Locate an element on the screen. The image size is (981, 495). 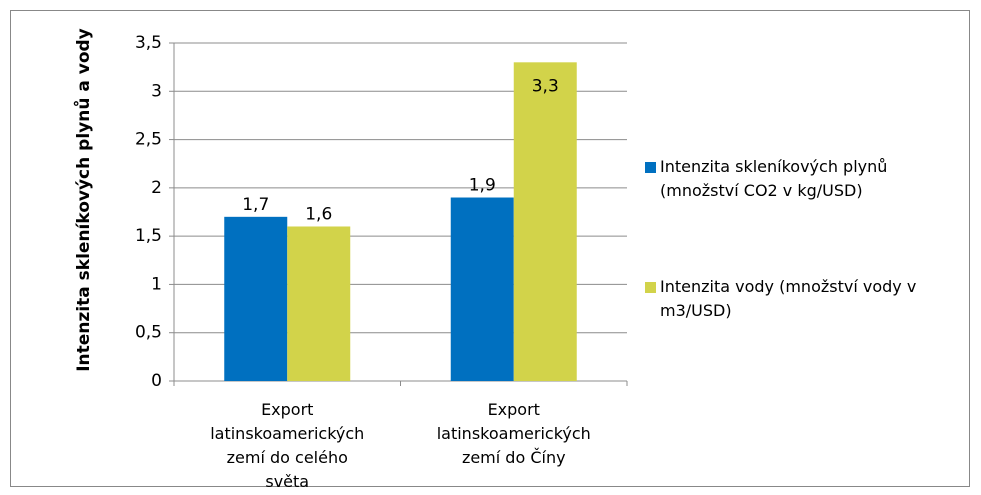
y-tick-label: 0 is located at coordinates (156, 381).